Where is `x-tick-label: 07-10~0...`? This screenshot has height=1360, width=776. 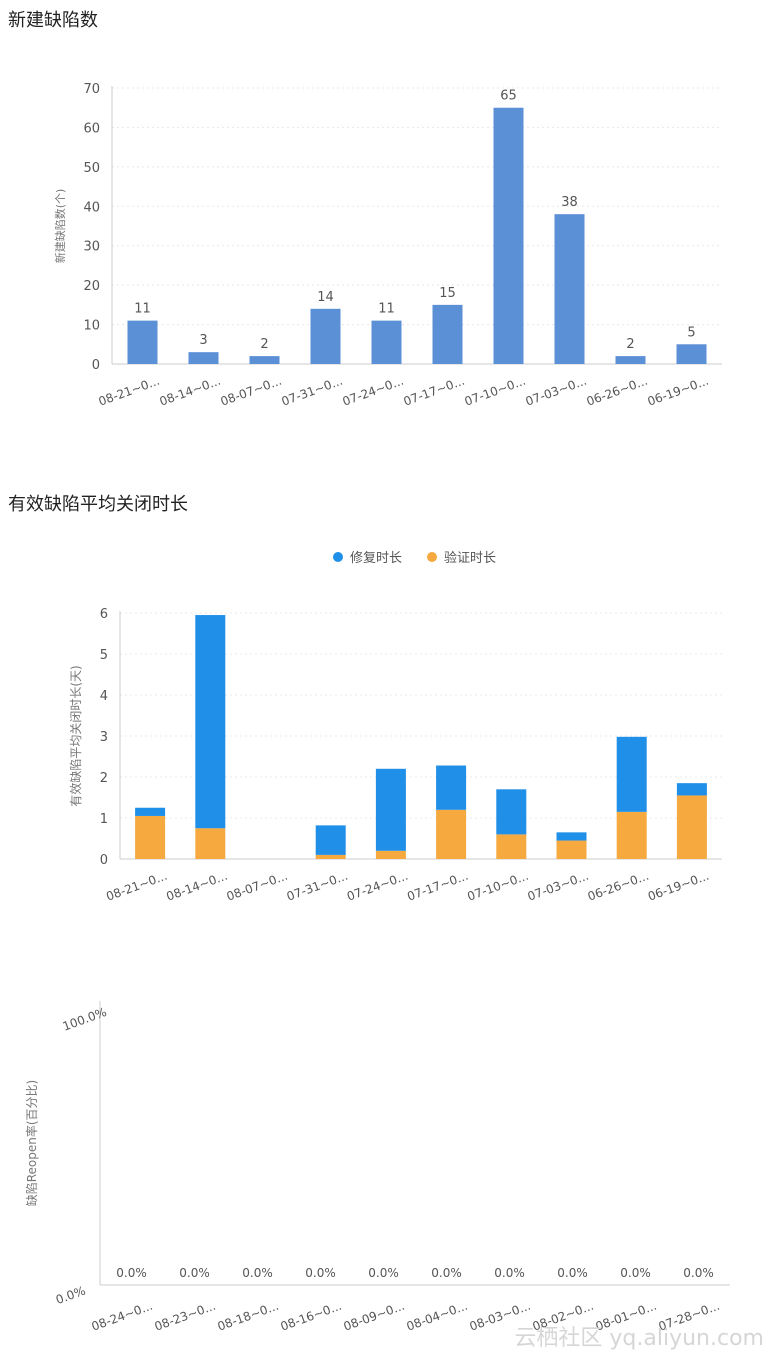 x-tick-label: 07-10~0... is located at coordinates (495, 391).